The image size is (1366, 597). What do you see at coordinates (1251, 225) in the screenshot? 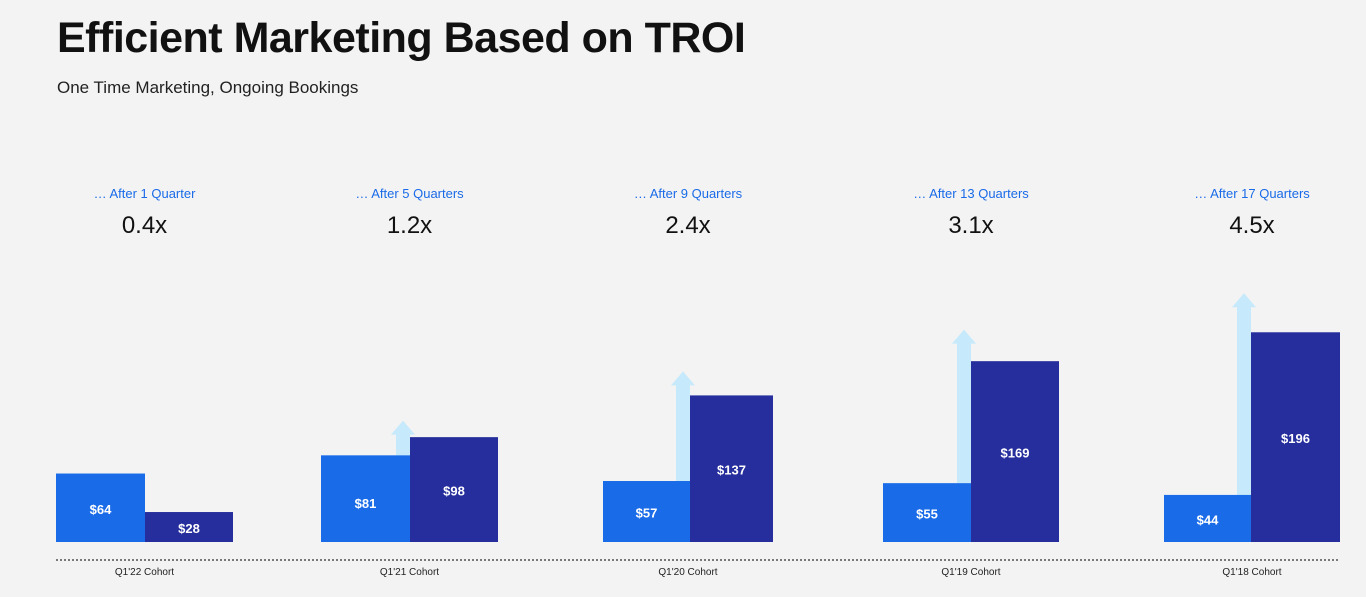
I see `multiplier-label: 4.5x` at bounding box center [1251, 225].